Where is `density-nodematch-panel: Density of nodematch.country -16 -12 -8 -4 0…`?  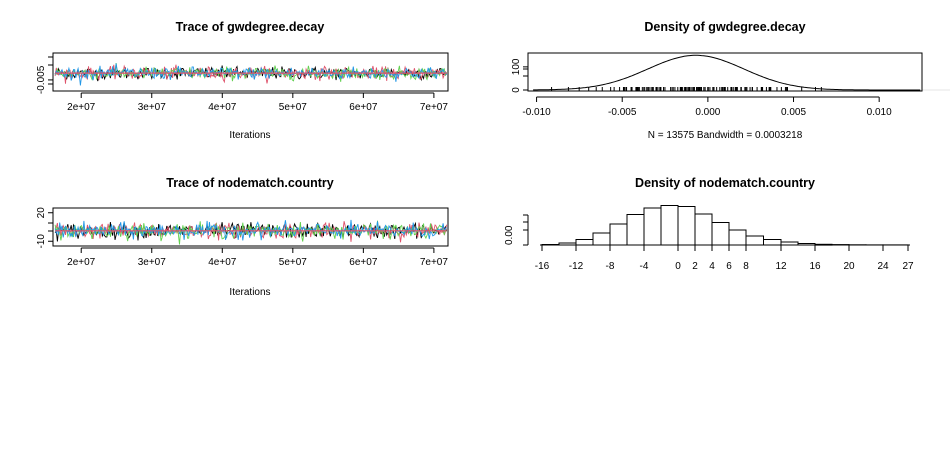 density-nodematch-panel: Density of nodematch.country -16 -12 -8 -4 0… is located at coordinates (709, 224).